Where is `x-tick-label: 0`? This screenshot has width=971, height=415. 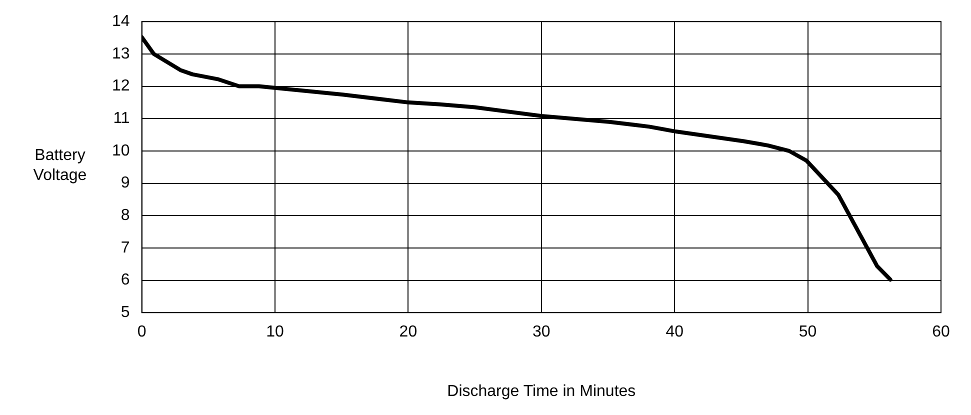 x-tick-label: 0 is located at coordinates (141, 332).